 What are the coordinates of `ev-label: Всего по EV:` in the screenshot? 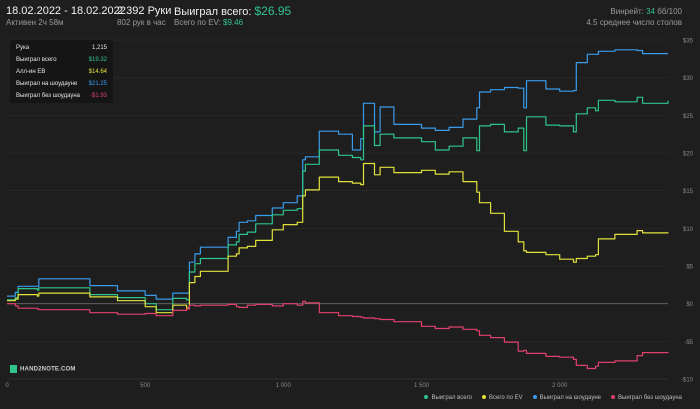 It's located at (197, 22).